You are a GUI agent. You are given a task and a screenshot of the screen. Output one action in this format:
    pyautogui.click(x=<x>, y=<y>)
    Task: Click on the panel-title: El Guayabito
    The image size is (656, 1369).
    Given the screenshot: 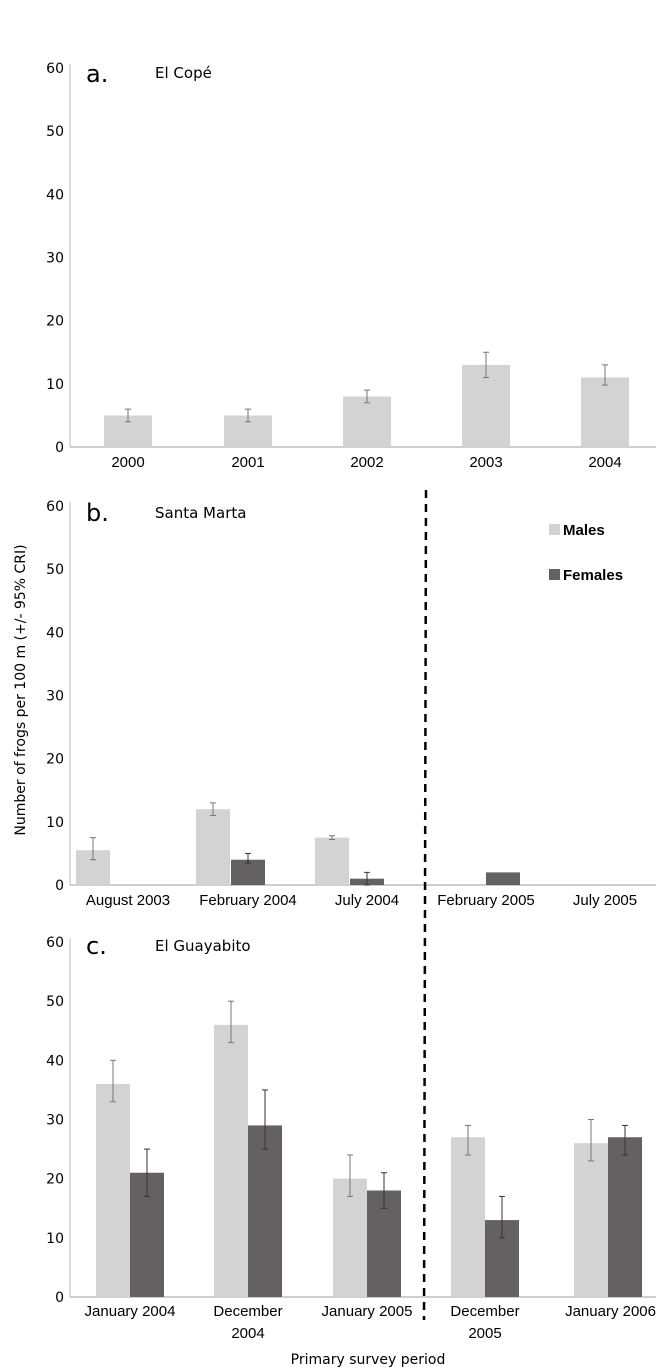 What is the action you would take?
    pyautogui.click(x=203, y=946)
    